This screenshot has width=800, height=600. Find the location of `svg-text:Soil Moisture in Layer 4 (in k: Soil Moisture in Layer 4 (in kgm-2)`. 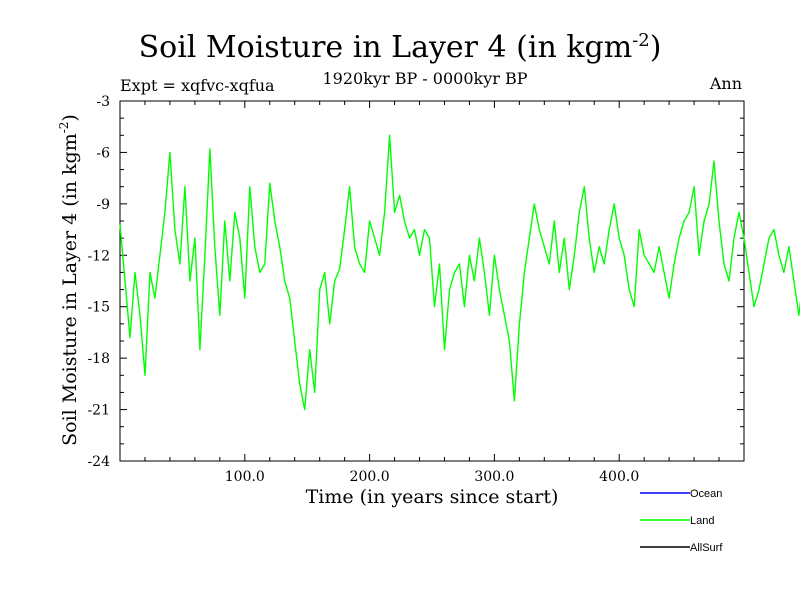

svg-text:Soil Moisture in Layer 4 (in k: Soil Moisture in Layer 4 (in kgm-2) is located at coordinates (69, 280).